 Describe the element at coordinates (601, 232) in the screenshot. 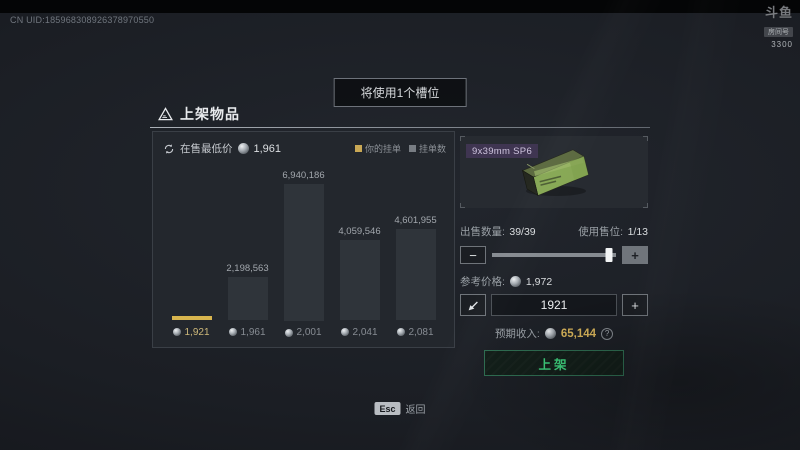

I see `slots-label: 使用售位:` at that location.